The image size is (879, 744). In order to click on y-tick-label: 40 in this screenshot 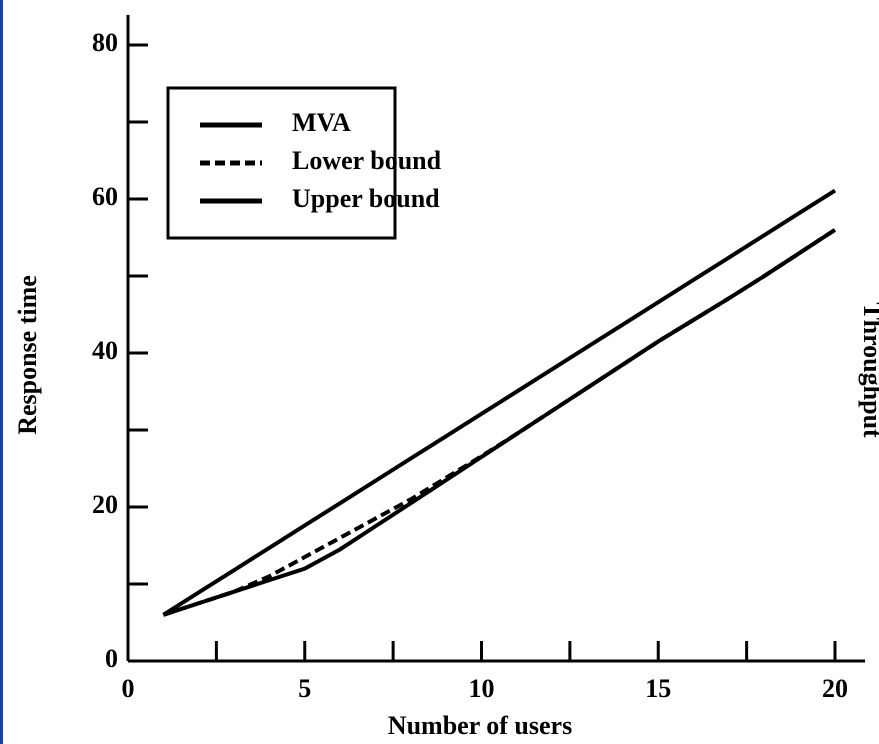, I will do `click(105, 350)`.